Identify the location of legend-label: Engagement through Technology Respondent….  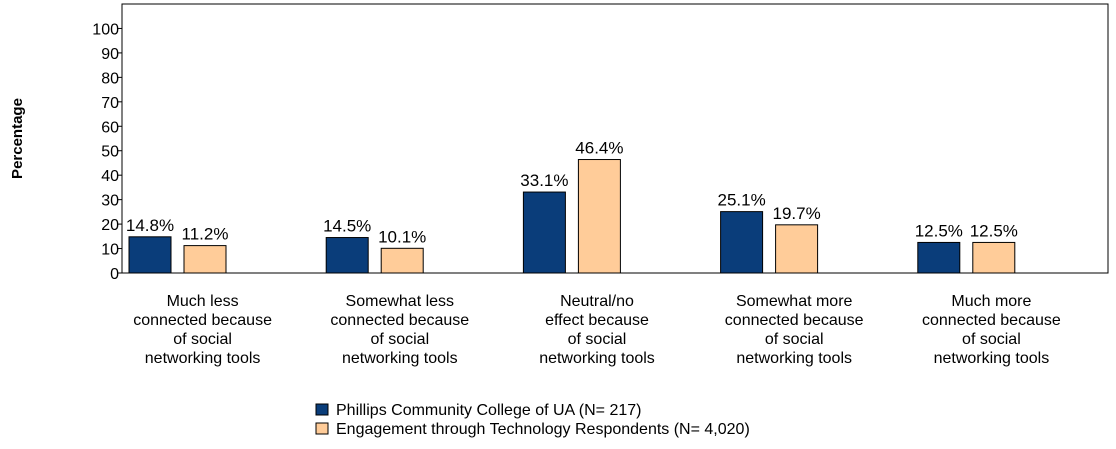
(543, 429).